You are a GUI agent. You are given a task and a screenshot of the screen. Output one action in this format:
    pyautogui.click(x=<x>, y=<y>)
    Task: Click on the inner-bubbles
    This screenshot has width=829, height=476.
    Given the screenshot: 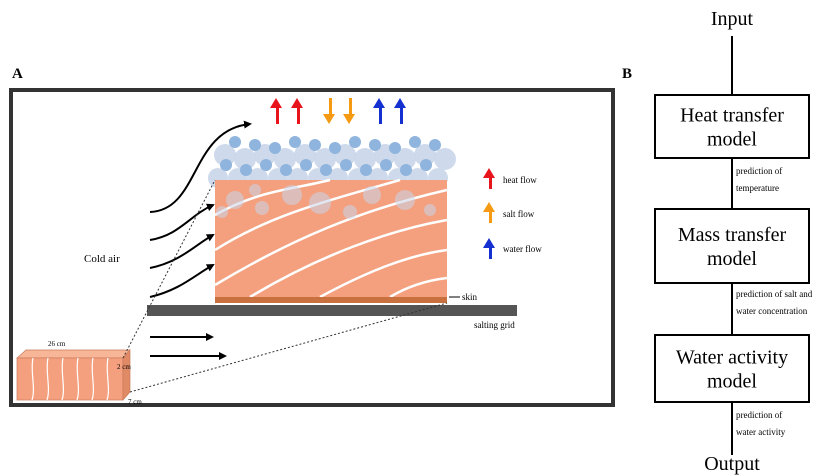 What is the action you would take?
    pyautogui.click(x=326, y=201)
    